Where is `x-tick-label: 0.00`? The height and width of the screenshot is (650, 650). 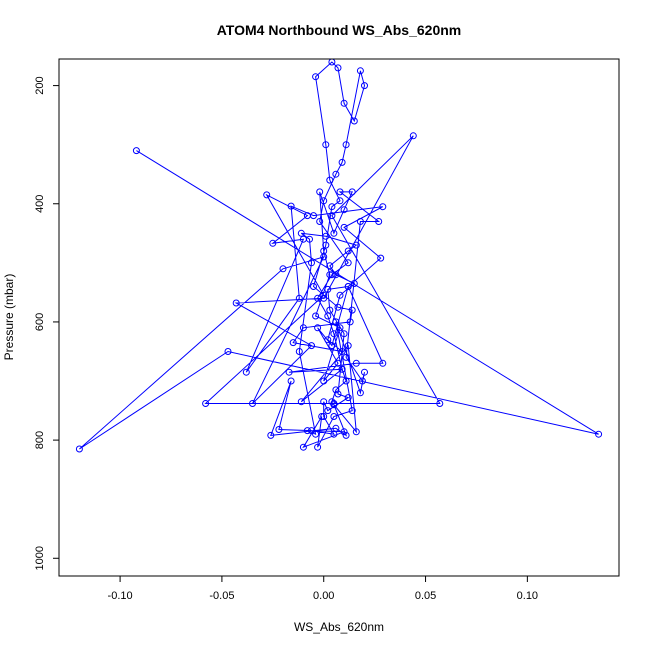 x-tick-label: 0.00 is located at coordinates (323, 596).